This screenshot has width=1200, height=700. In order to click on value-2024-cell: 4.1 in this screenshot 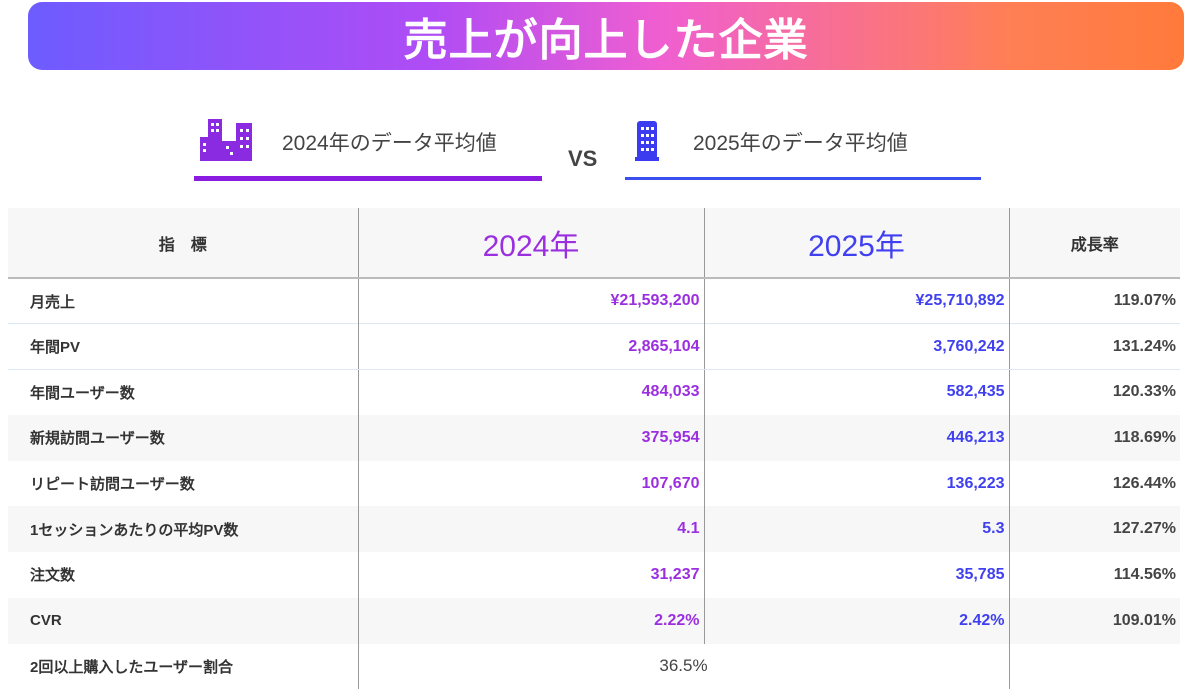, I will do `click(530, 529)`.